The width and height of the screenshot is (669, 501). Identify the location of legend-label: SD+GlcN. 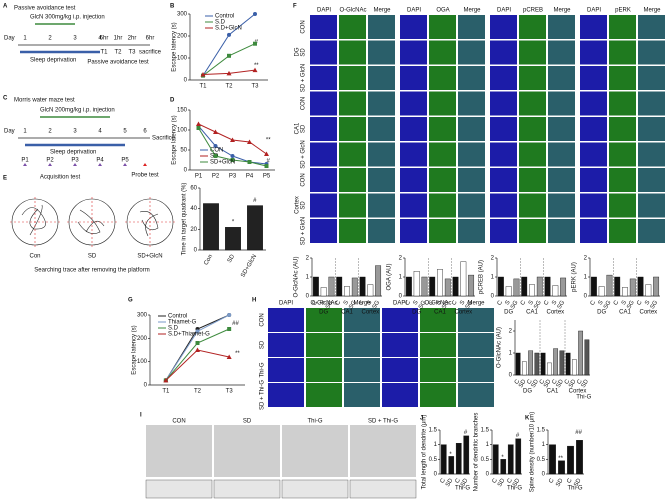
(222, 163).